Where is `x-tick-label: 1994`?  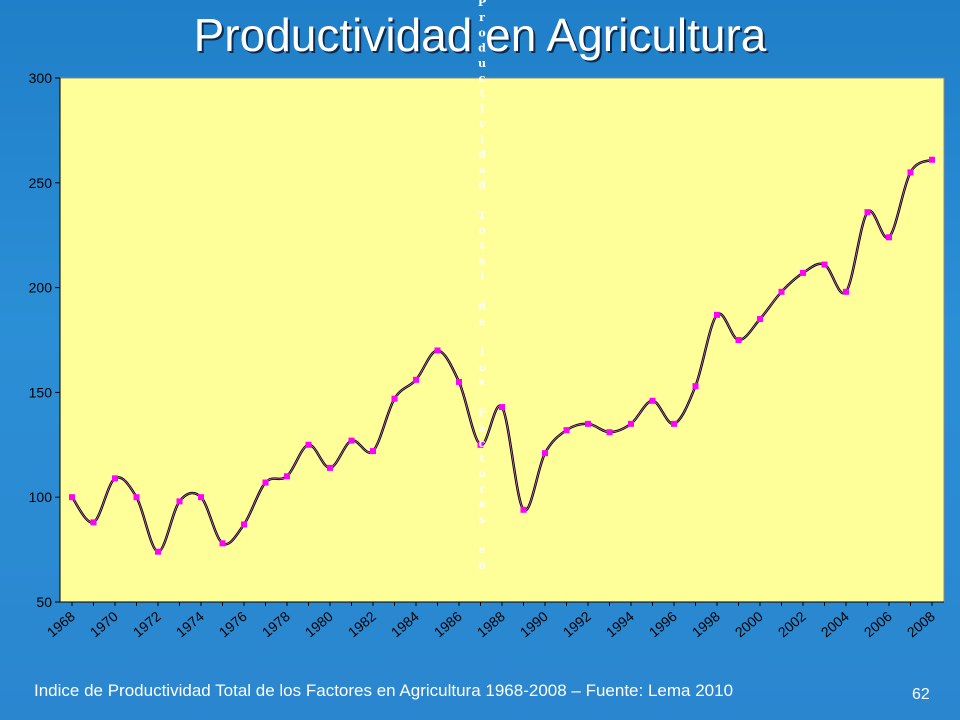 x-tick-label: 1994 is located at coordinates (620, 624).